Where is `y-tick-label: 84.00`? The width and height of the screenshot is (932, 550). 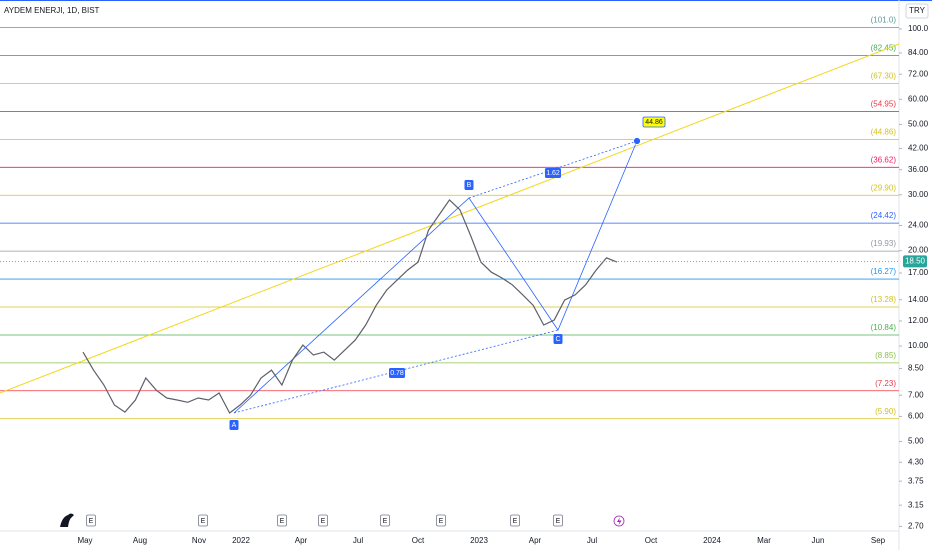 y-tick-label: 84.00 is located at coordinates (918, 52).